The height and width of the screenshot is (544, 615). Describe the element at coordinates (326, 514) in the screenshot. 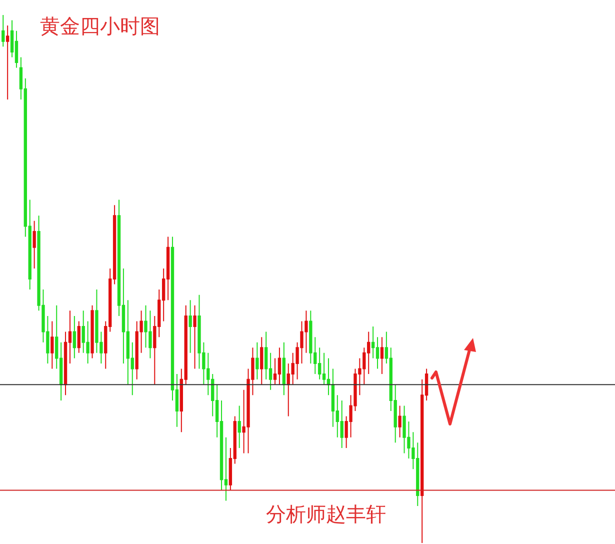

I see `annotation: 分析师赵丰轩` at that location.